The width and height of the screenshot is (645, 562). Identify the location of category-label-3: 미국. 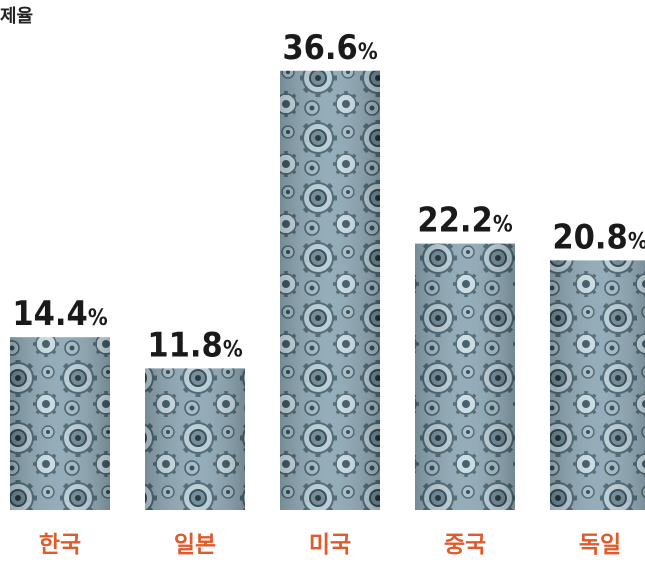
(330, 545).